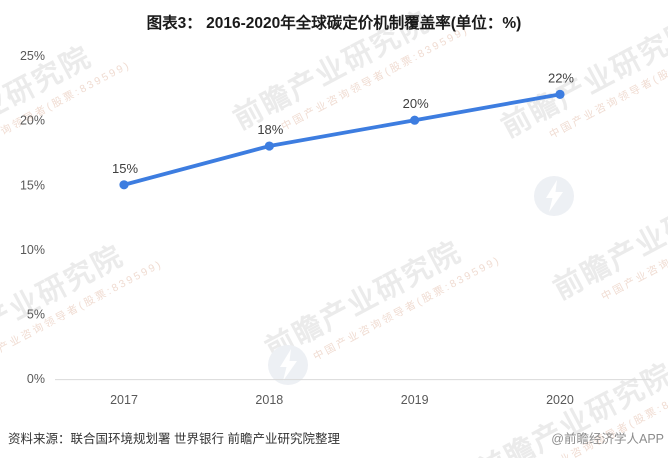  I want to click on source-note: 资料来源：联合国环境规划署 世界银行 前瞻产业研究院整理, so click(174, 439).